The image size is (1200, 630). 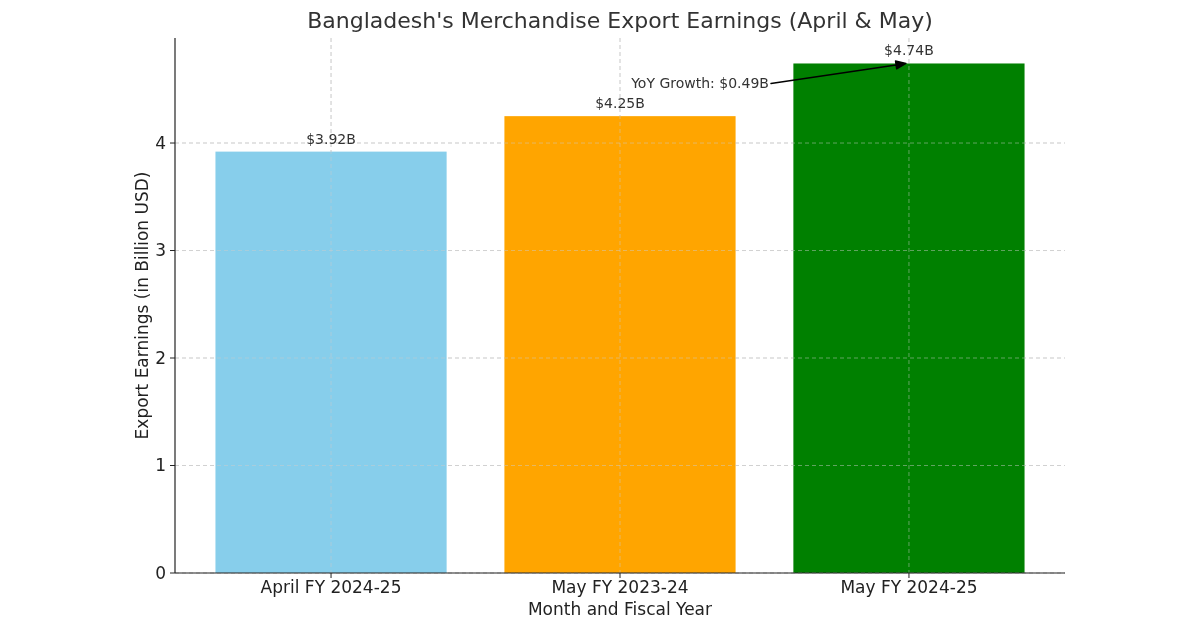 I want to click on x-tick-label: April FY 2024-25, so click(x=331, y=587).